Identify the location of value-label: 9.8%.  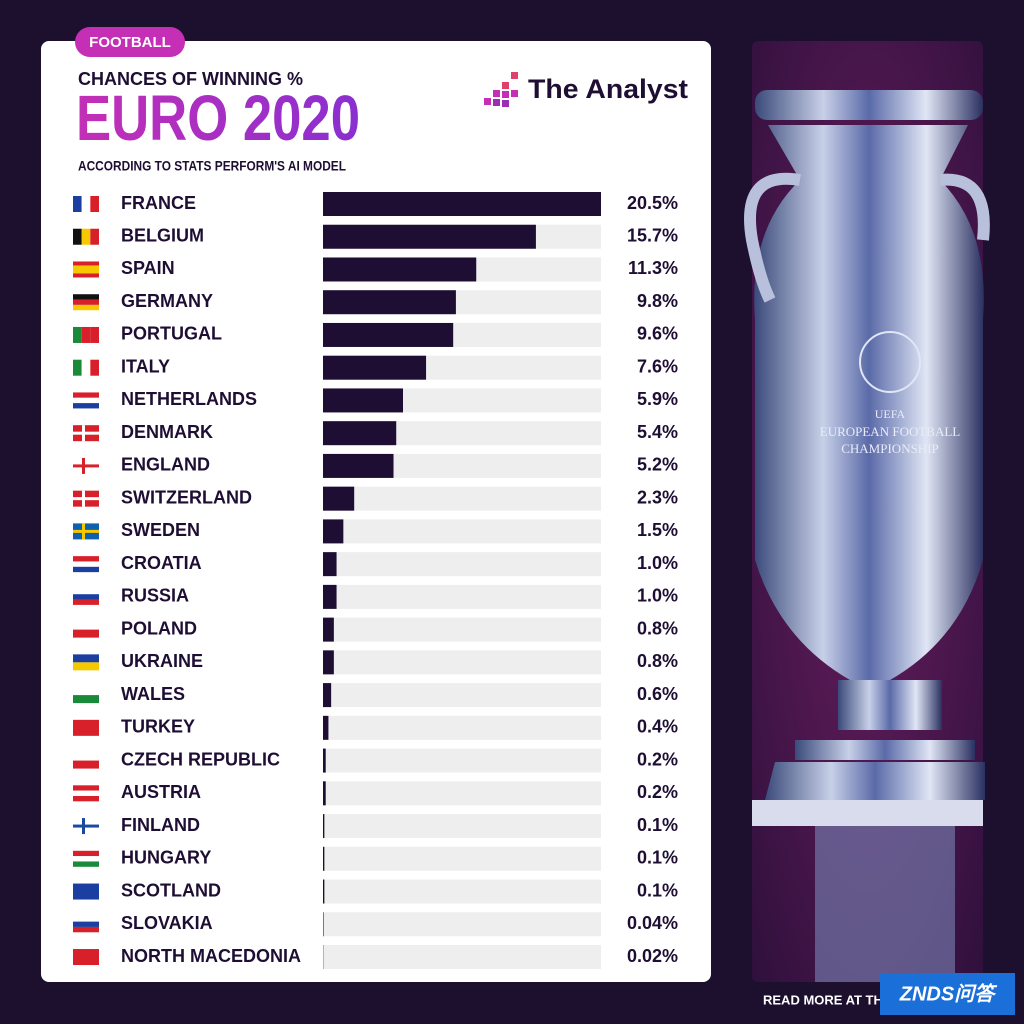
(657, 301).